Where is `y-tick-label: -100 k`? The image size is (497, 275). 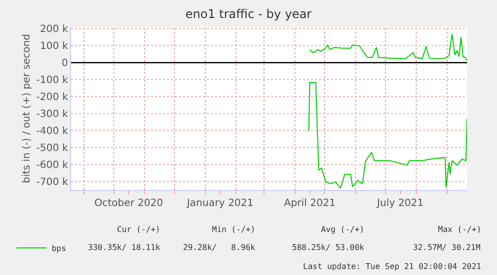 y-tick-label: -100 k is located at coordinates (52, 80).